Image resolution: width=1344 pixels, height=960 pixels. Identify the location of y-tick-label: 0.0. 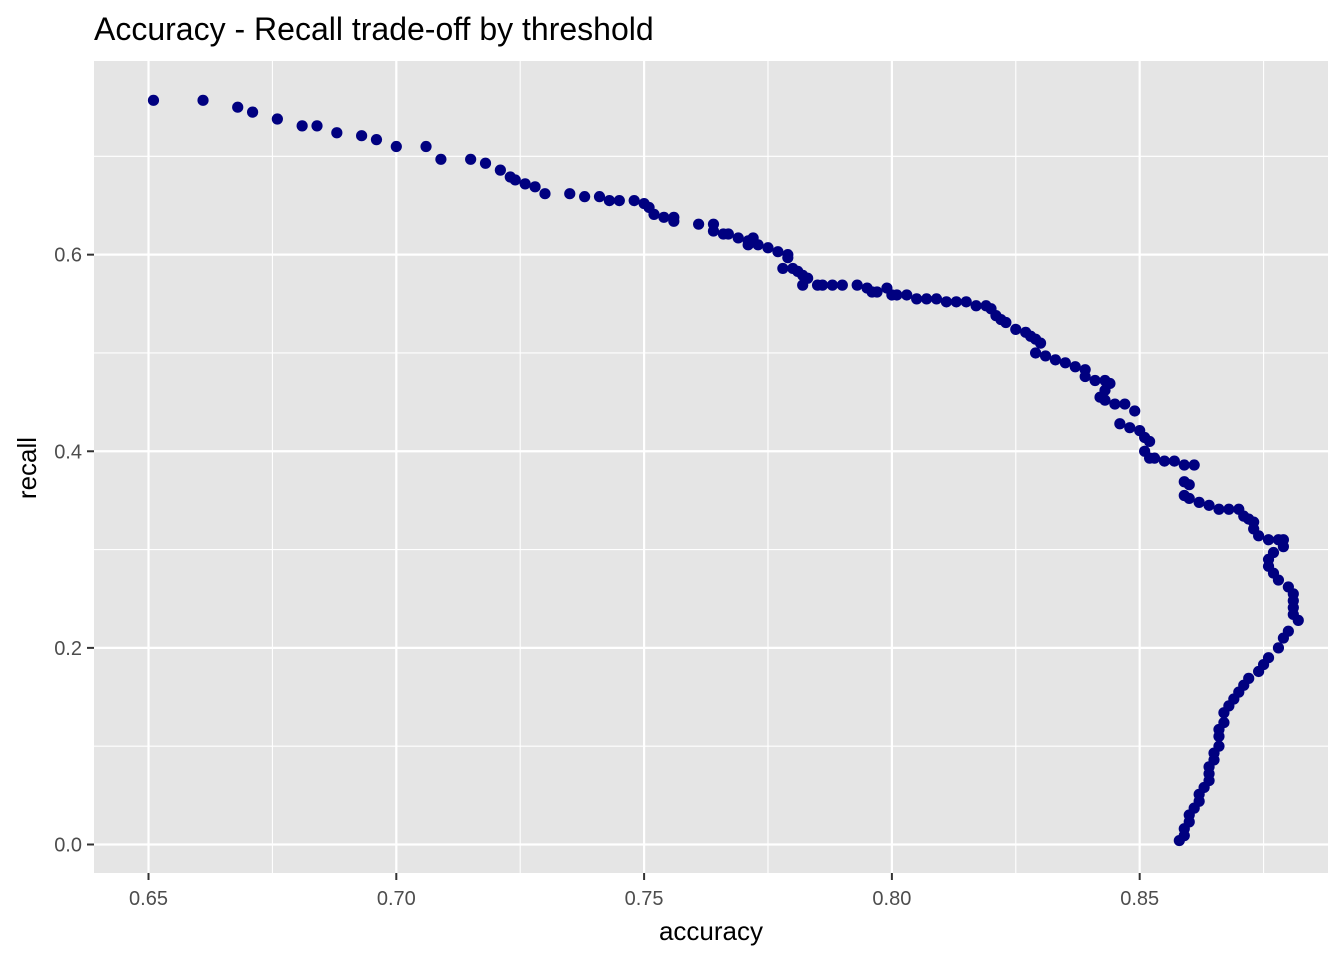
(68, 845).